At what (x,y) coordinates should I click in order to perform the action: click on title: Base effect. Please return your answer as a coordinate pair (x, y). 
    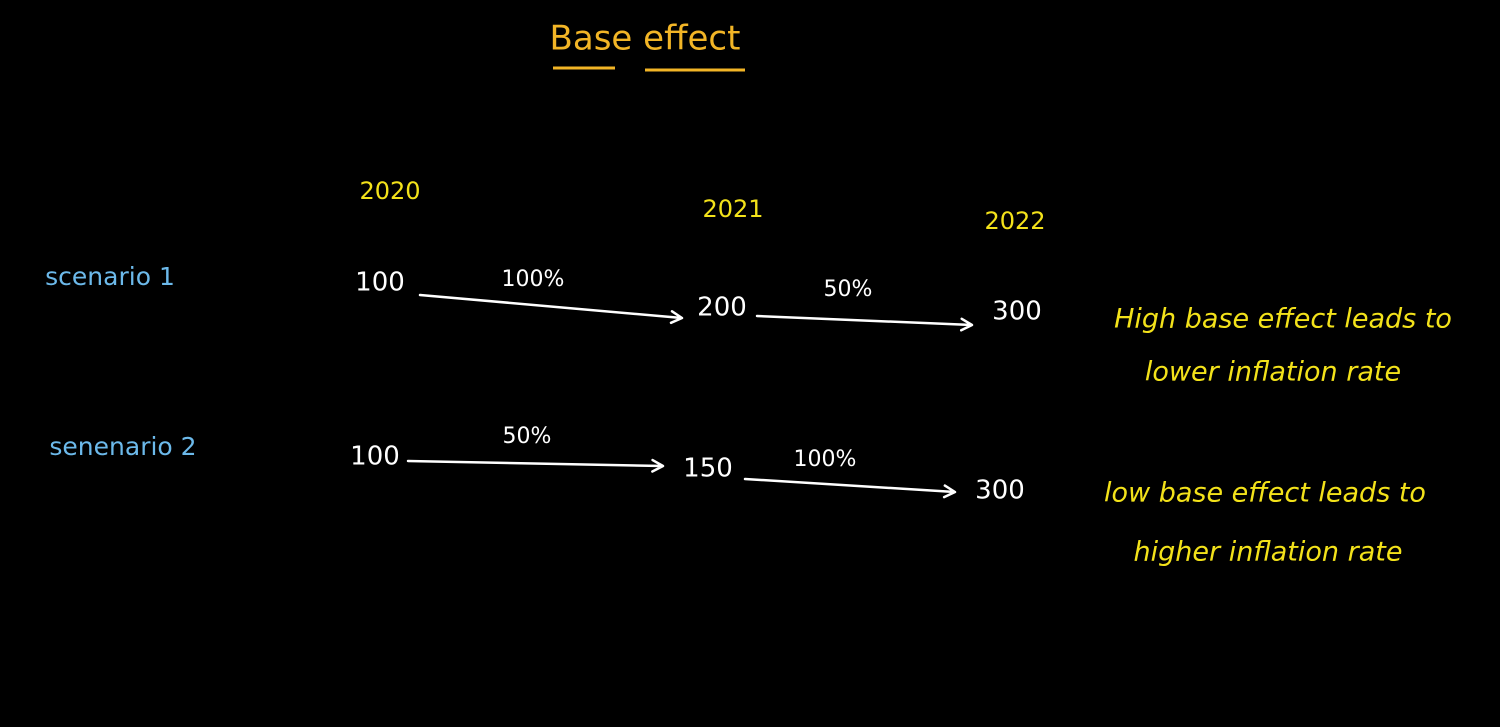
    Looking at the image, I should click on (645, 39).